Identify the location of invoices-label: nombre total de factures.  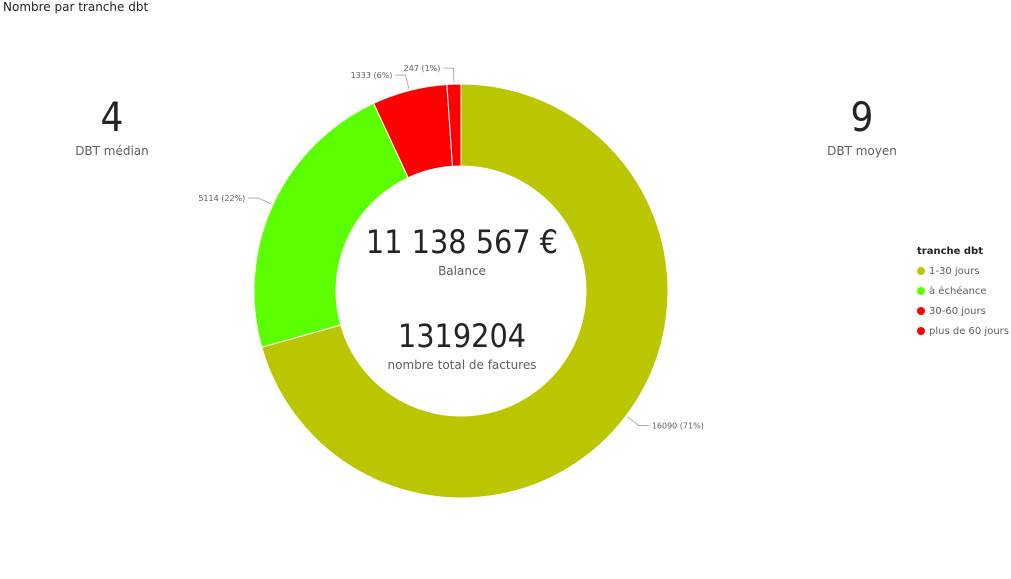
(462, 365).